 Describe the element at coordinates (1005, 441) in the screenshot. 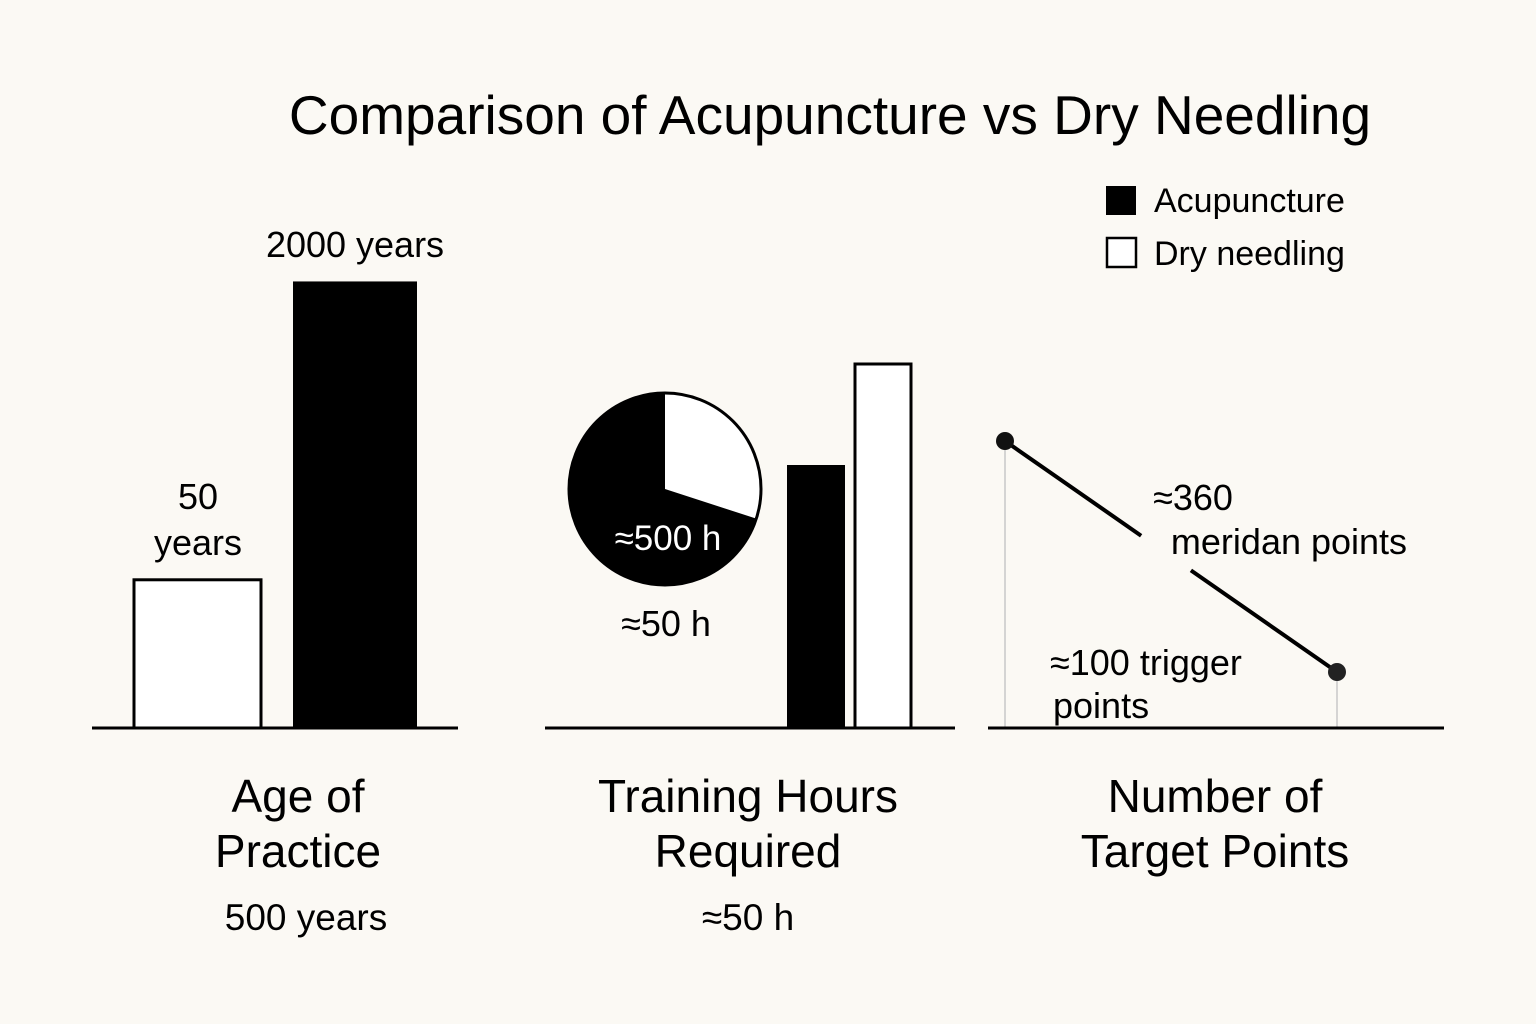

I see `point-acupuncture` at that location.